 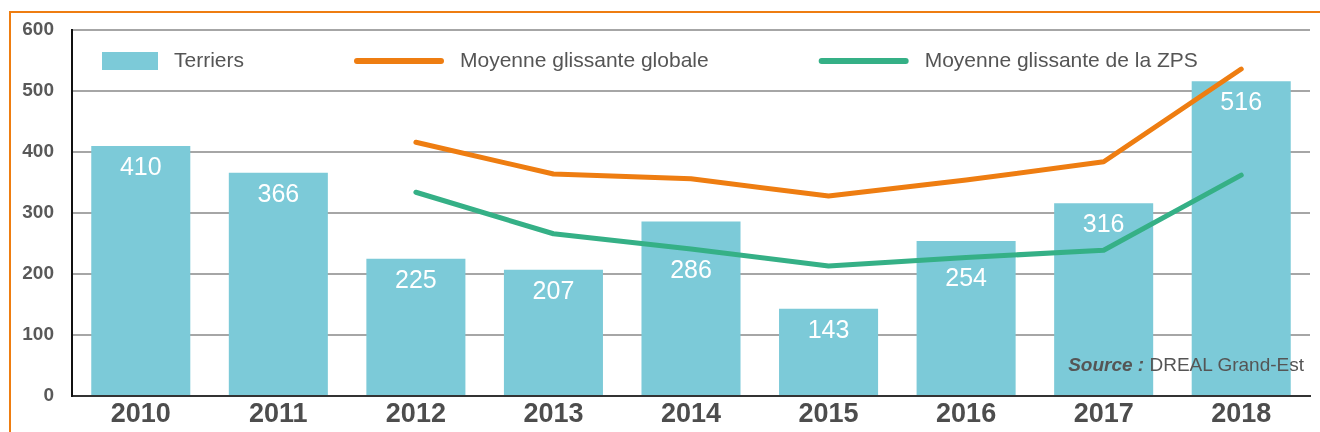 I want to click on x-tick-label: 2015, so click(x=828, y=412).